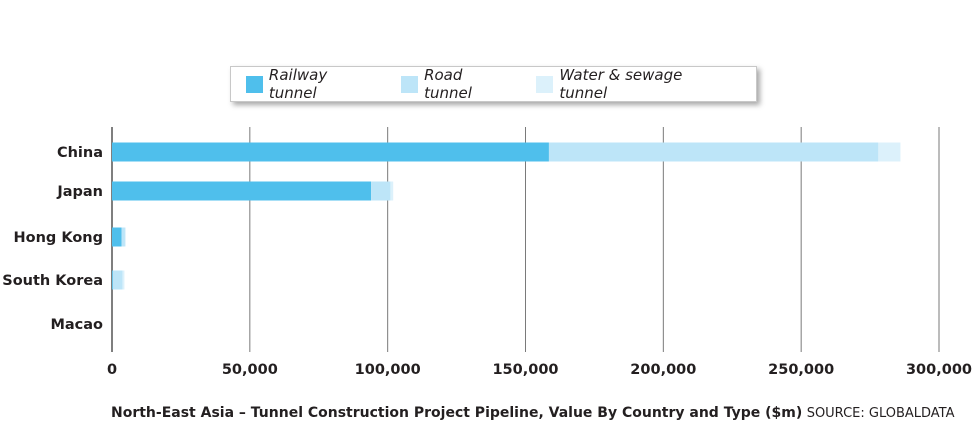 Image resolution: width=980 pixels, height=436 pixels. I want to click on category-label-hong-kong: Hong Kong, so click(59, 238).